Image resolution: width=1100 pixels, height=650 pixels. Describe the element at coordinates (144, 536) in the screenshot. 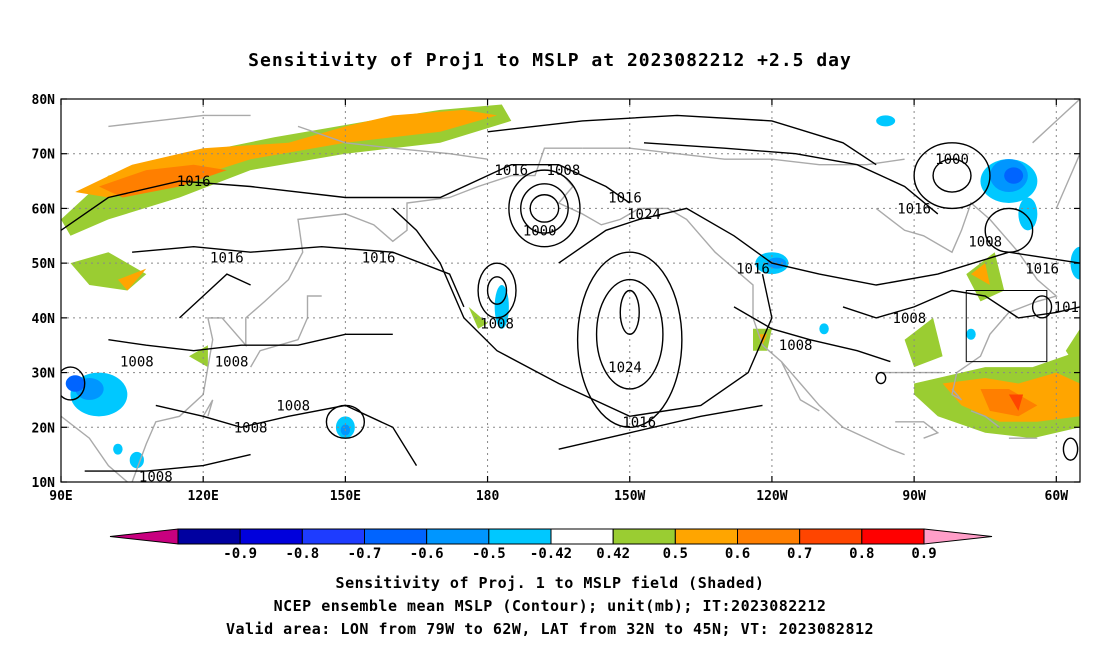

I see `colorbar-low-triangle` at that location.